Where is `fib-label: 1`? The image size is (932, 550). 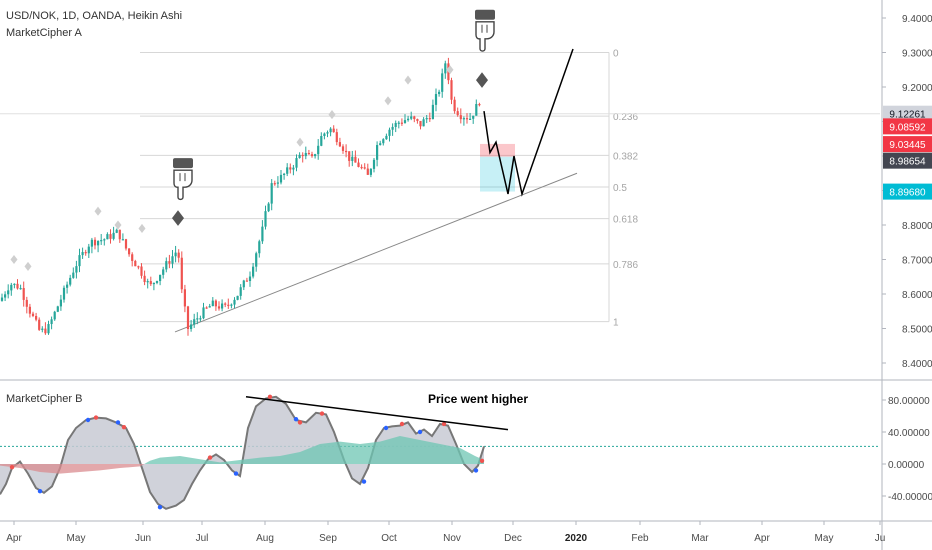 fib-label: 1 is located at coordinates (616, 323).